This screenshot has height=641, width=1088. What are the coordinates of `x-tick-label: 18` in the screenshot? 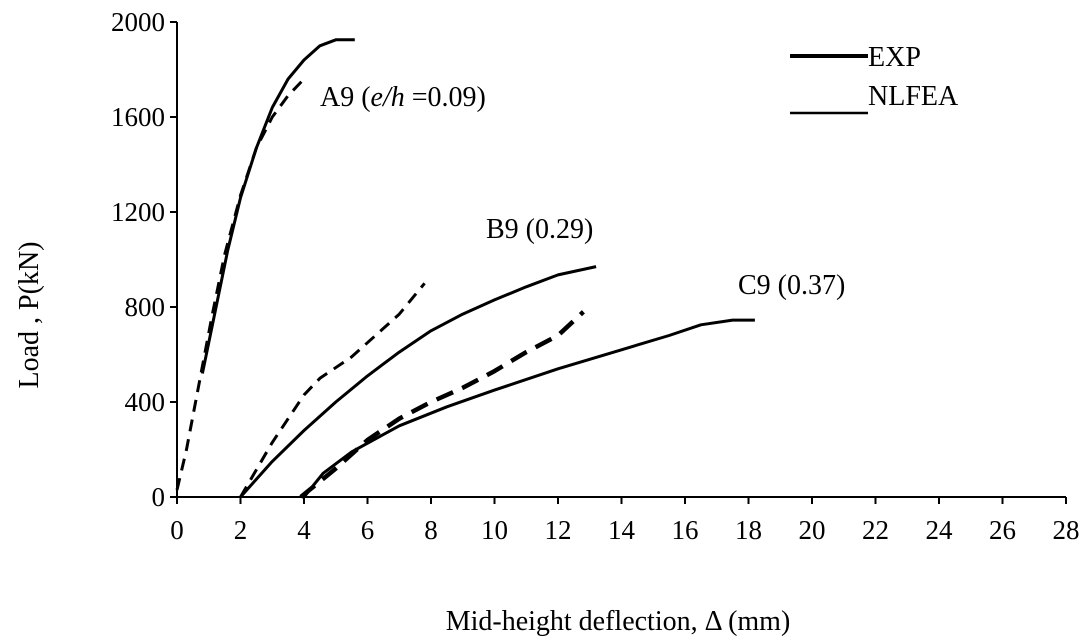 It's located at (748, 530).